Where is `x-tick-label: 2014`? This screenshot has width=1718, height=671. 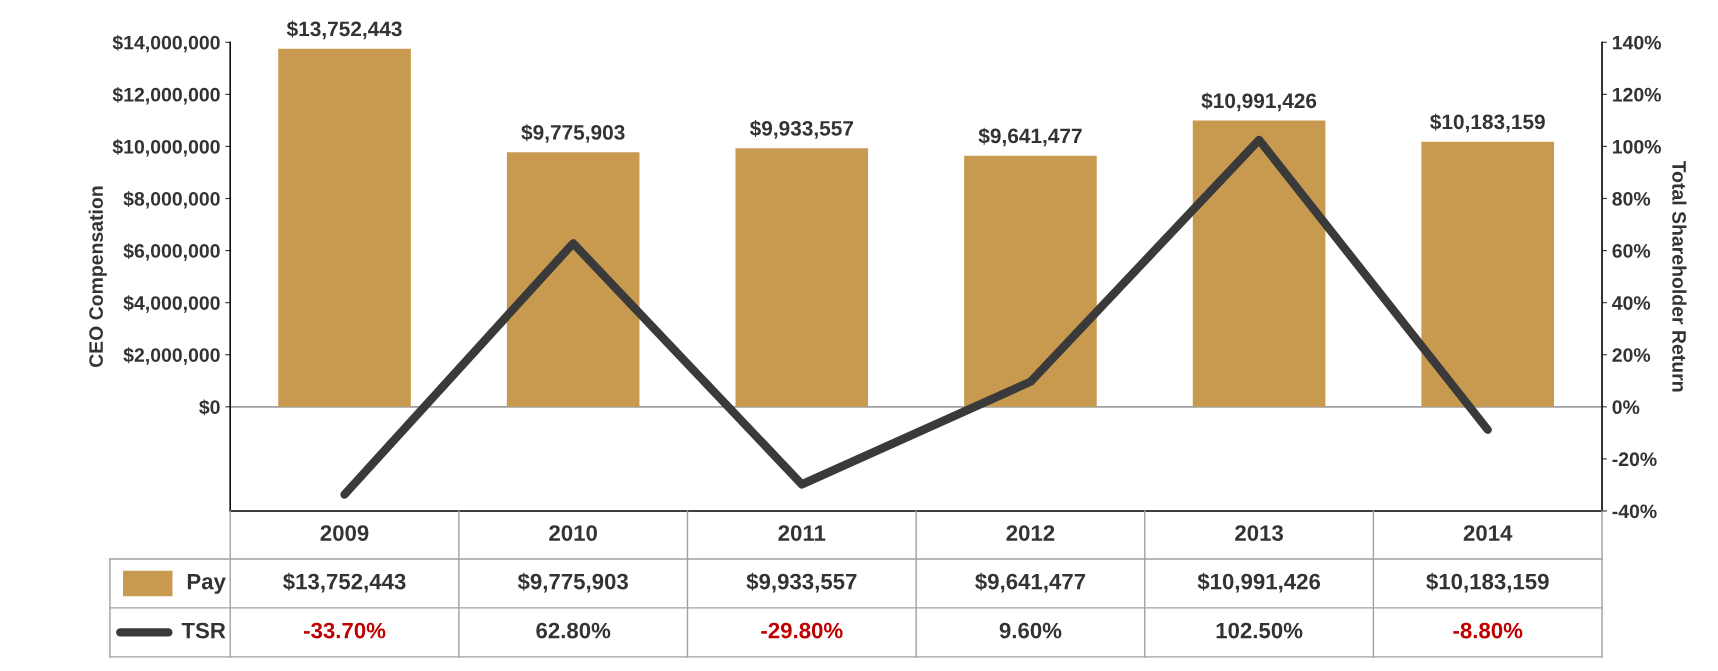
x-tick-label: 2014 is located at coordinates (1488, 533).